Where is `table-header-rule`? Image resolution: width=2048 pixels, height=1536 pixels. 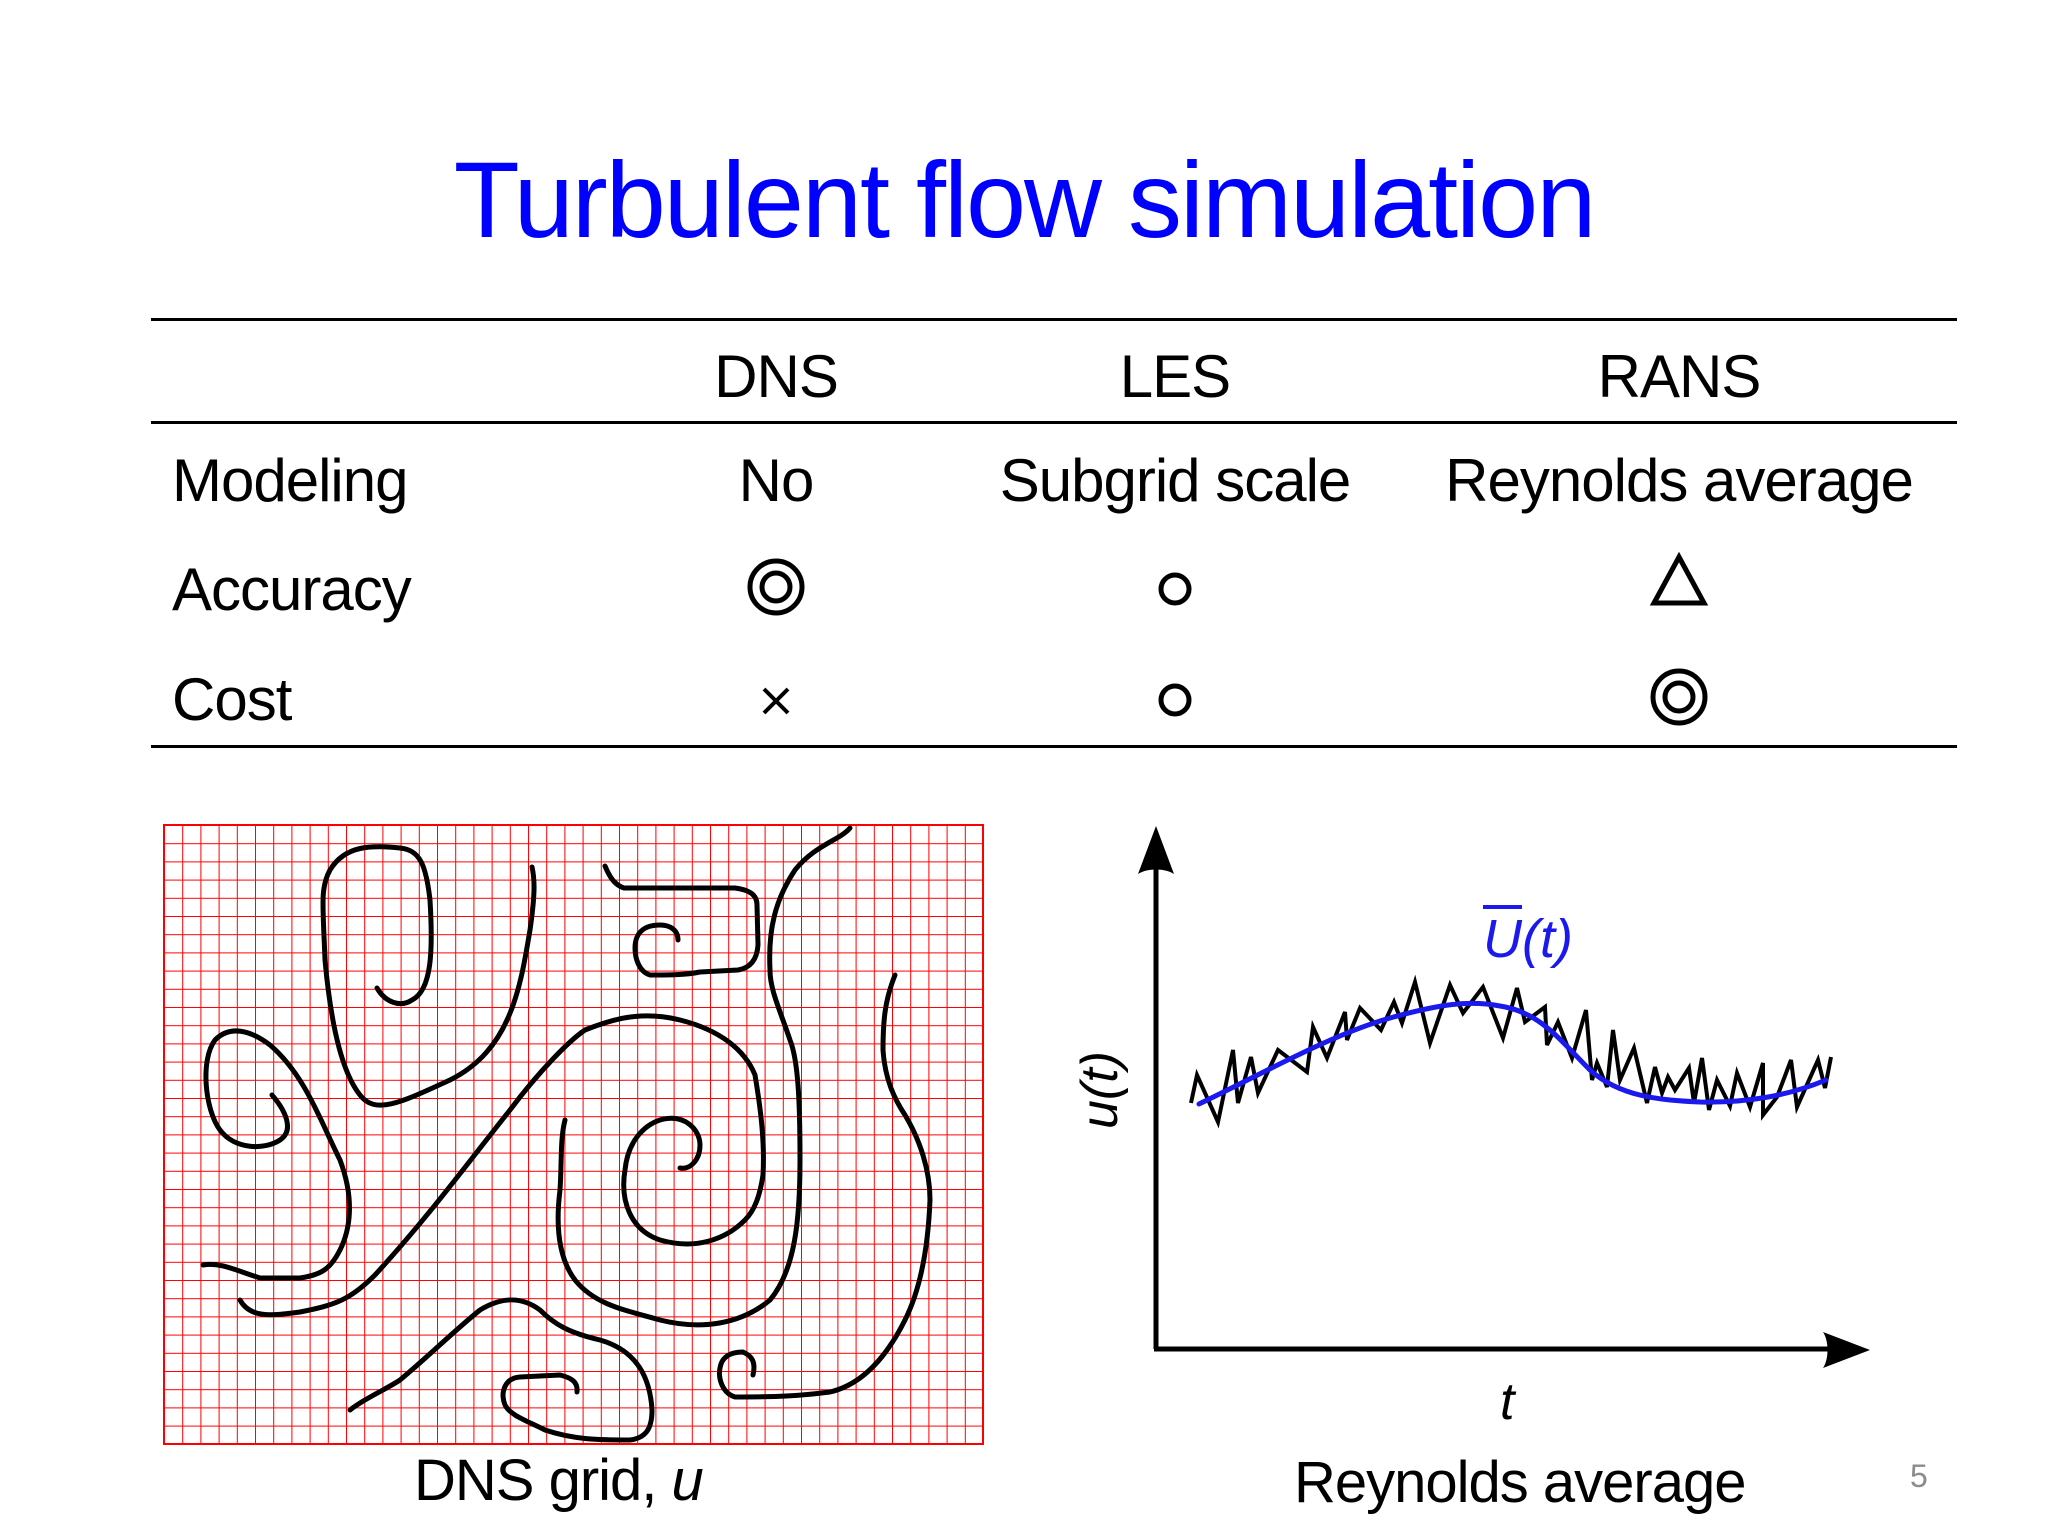
table-header-rule is located at coordinates (1054, 422).